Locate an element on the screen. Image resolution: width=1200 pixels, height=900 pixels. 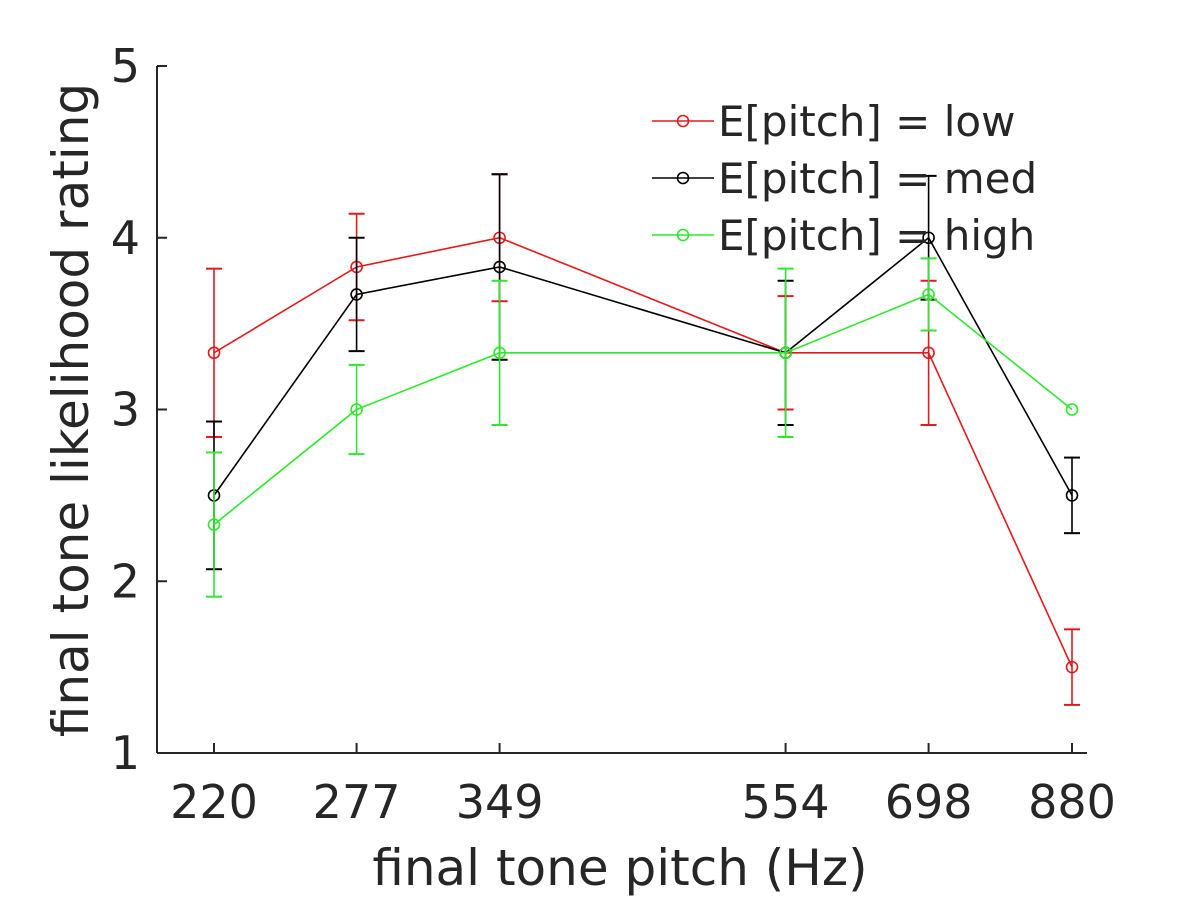
x-tick-label: 220 is located at coordinates (214, 802).